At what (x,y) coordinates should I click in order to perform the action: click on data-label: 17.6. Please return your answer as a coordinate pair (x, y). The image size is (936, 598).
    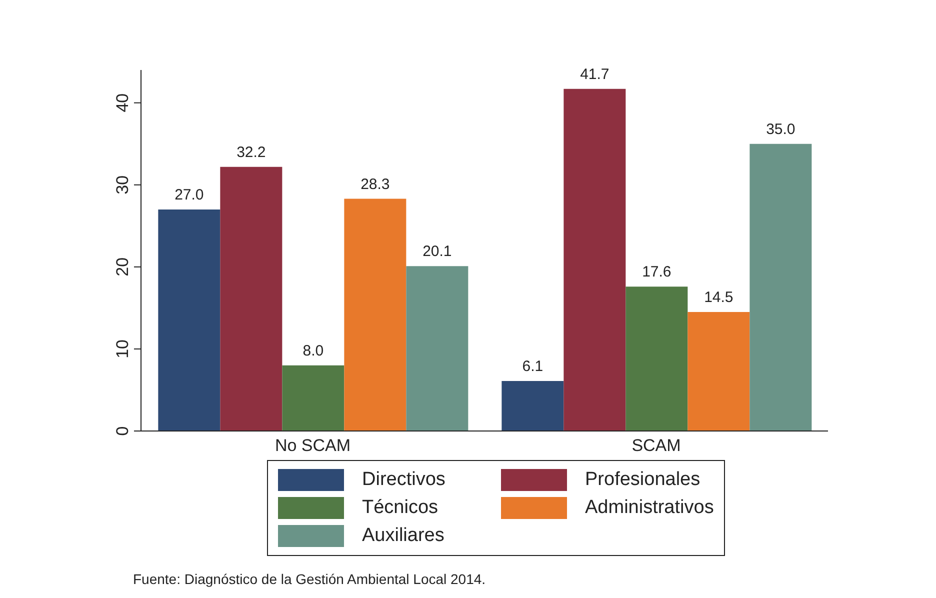
    Looking at the image, I should click on (657, 272).